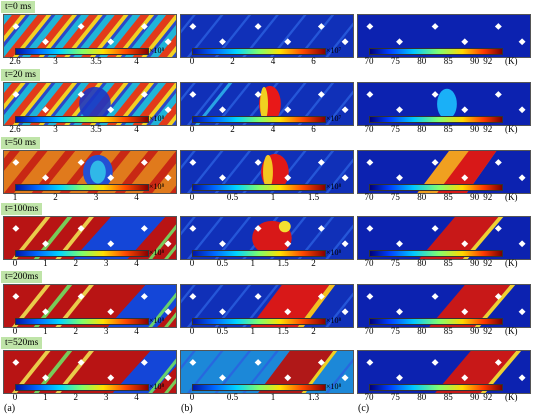 This screenshot has height=417, width=533. Describe the element at coordinates (313, 61) in the screenshot. I see `colorbar-tick-label: 6` at that location.